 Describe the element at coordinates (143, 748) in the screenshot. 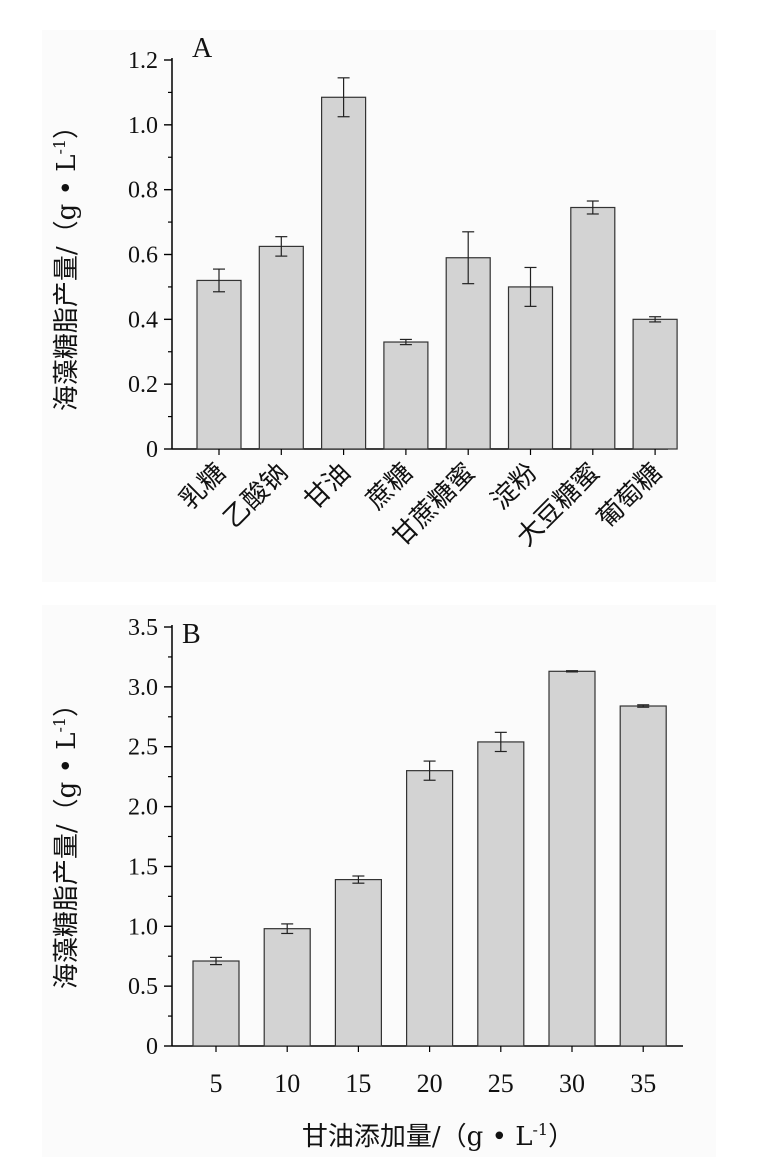

I see `panel-b-y-tick-label: 2.5` at that location.